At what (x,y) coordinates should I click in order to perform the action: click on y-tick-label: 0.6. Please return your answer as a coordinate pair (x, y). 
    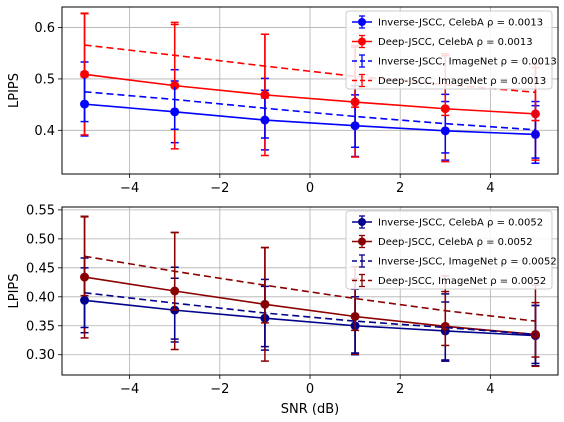
    Looking at the image, I should click on (44, 28).